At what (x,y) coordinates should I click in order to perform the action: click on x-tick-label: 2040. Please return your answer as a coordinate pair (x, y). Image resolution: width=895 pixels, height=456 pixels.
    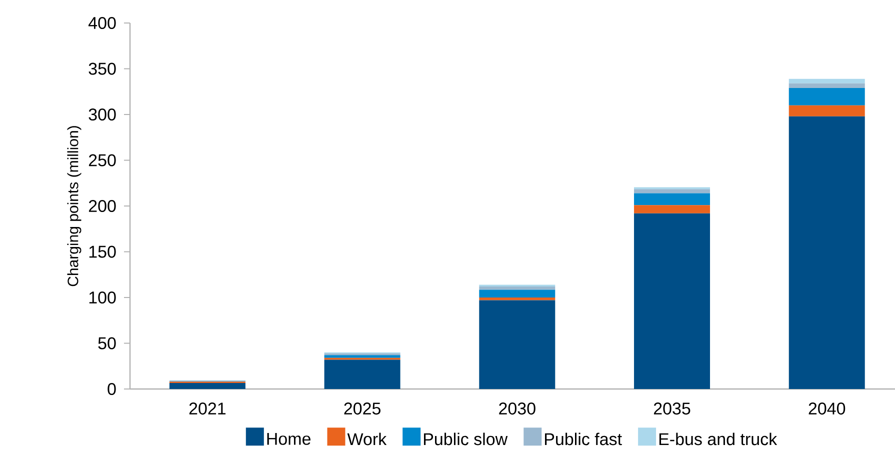
    Looking at the image, I should click on (827, 408).